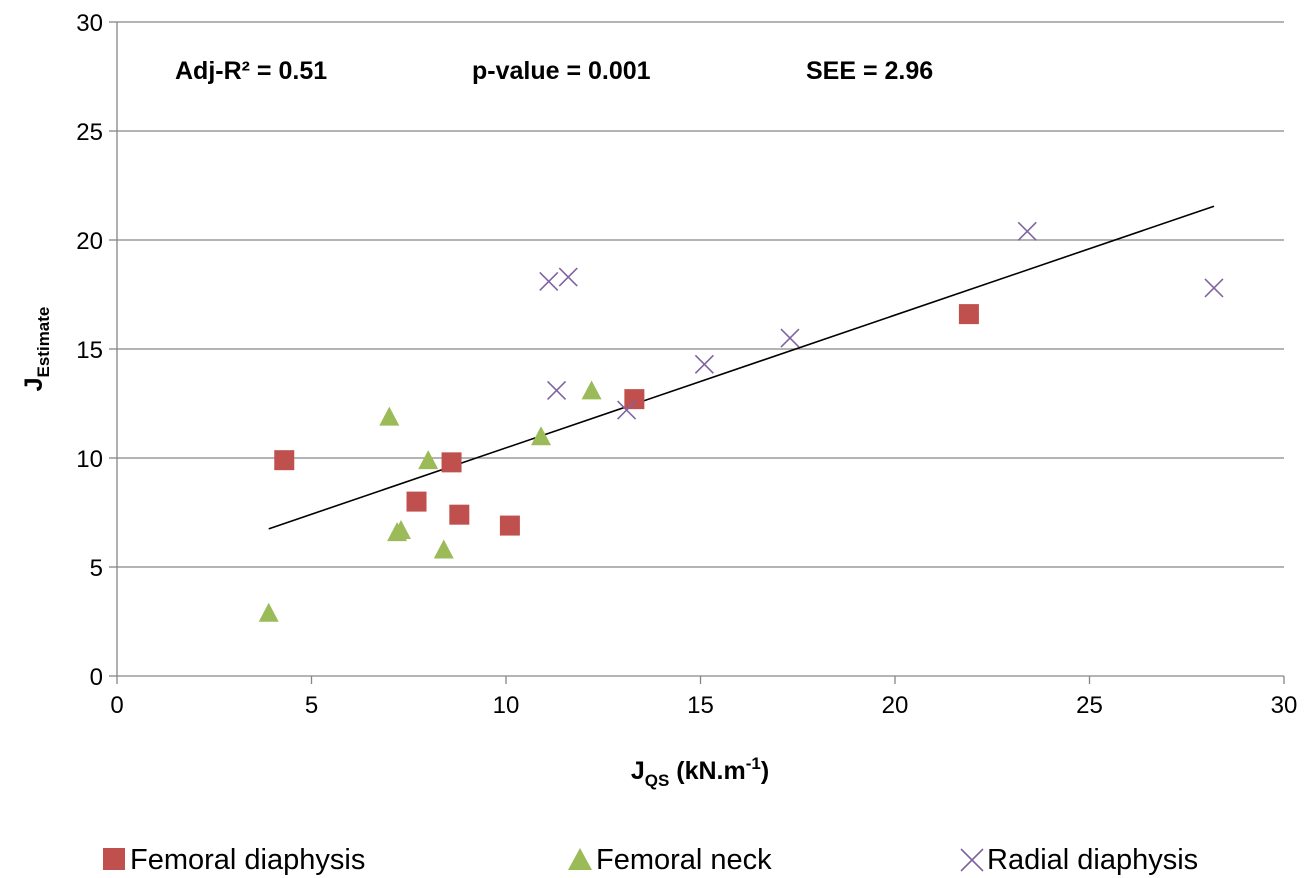  I want to click on x-tick-label: 0, so click(116, 705).